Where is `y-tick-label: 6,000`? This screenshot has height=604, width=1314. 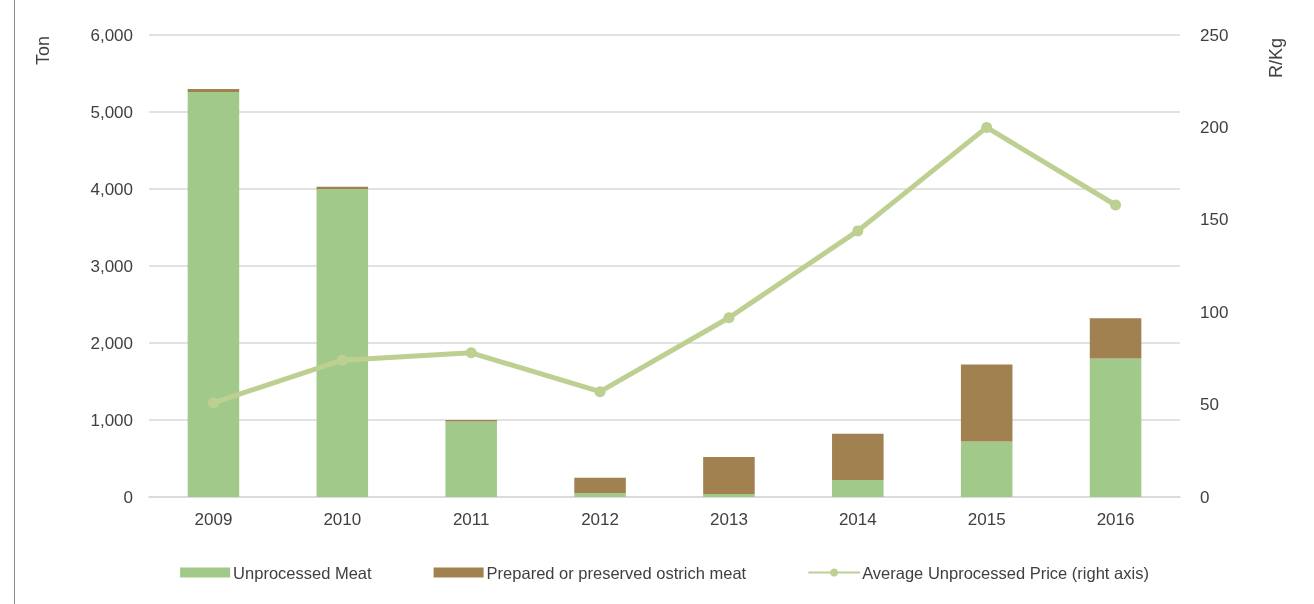 y-tick-label: 6,000 is located at coordinates (111, 35).